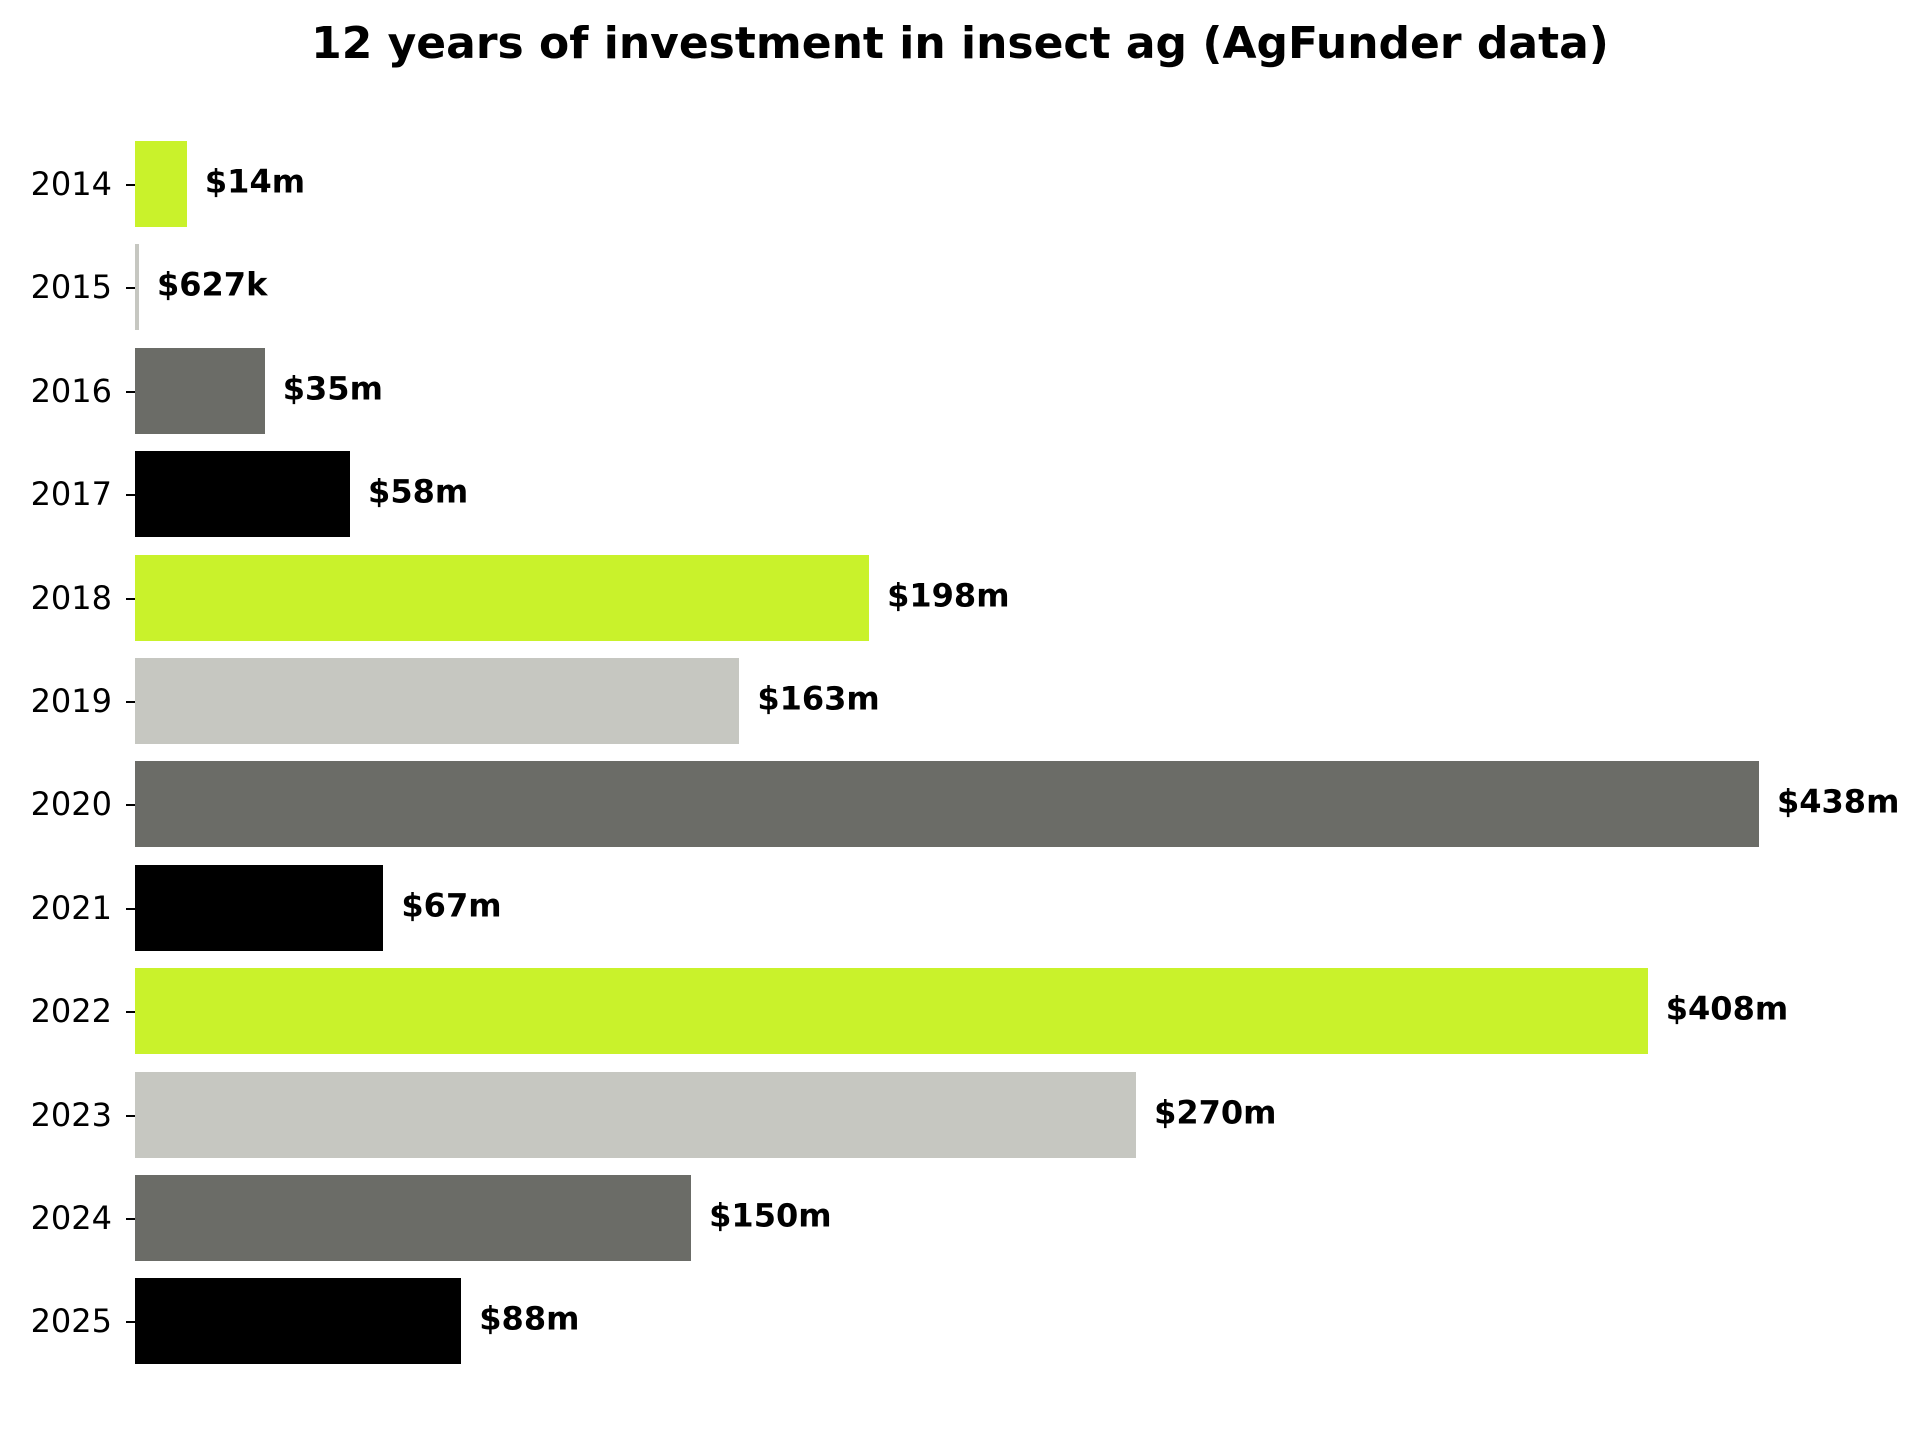  I want to click on y-tick-label: 2022, so click(71, 1011).